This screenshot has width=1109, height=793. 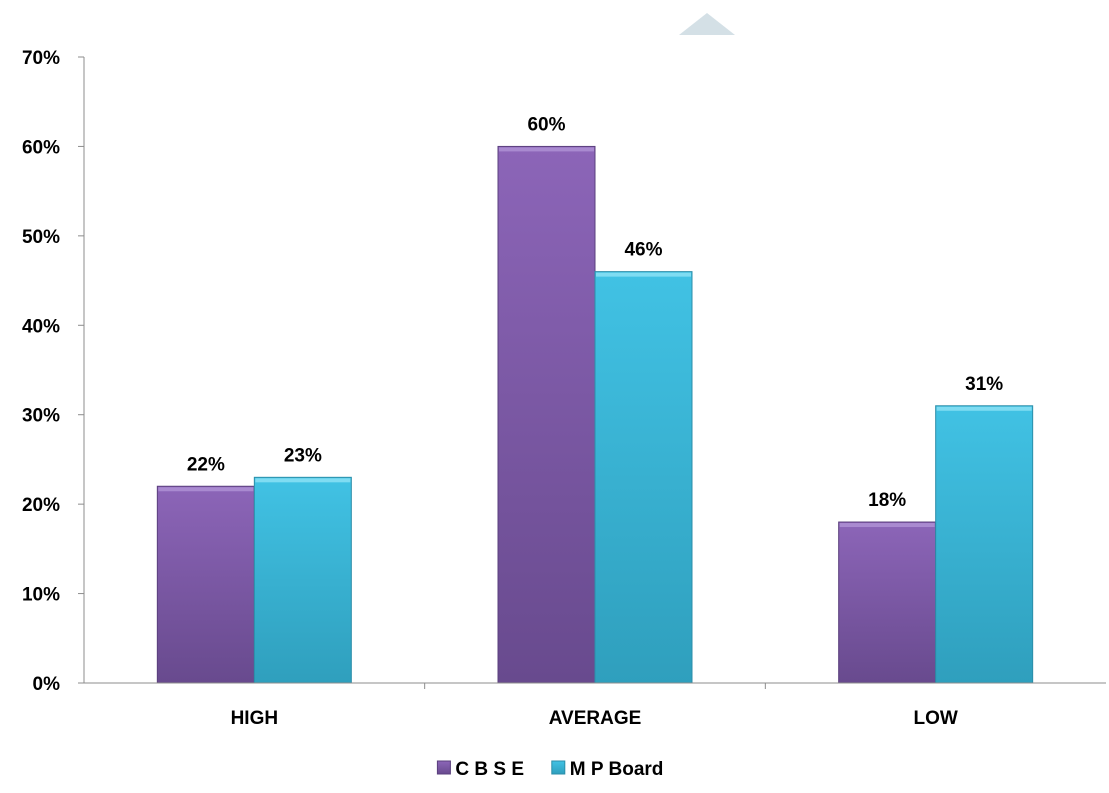 What do you see at coordinates (255, 718) in the screenshot?
I see `x-tick-label: HIGH` at bounding box center [255, 718].